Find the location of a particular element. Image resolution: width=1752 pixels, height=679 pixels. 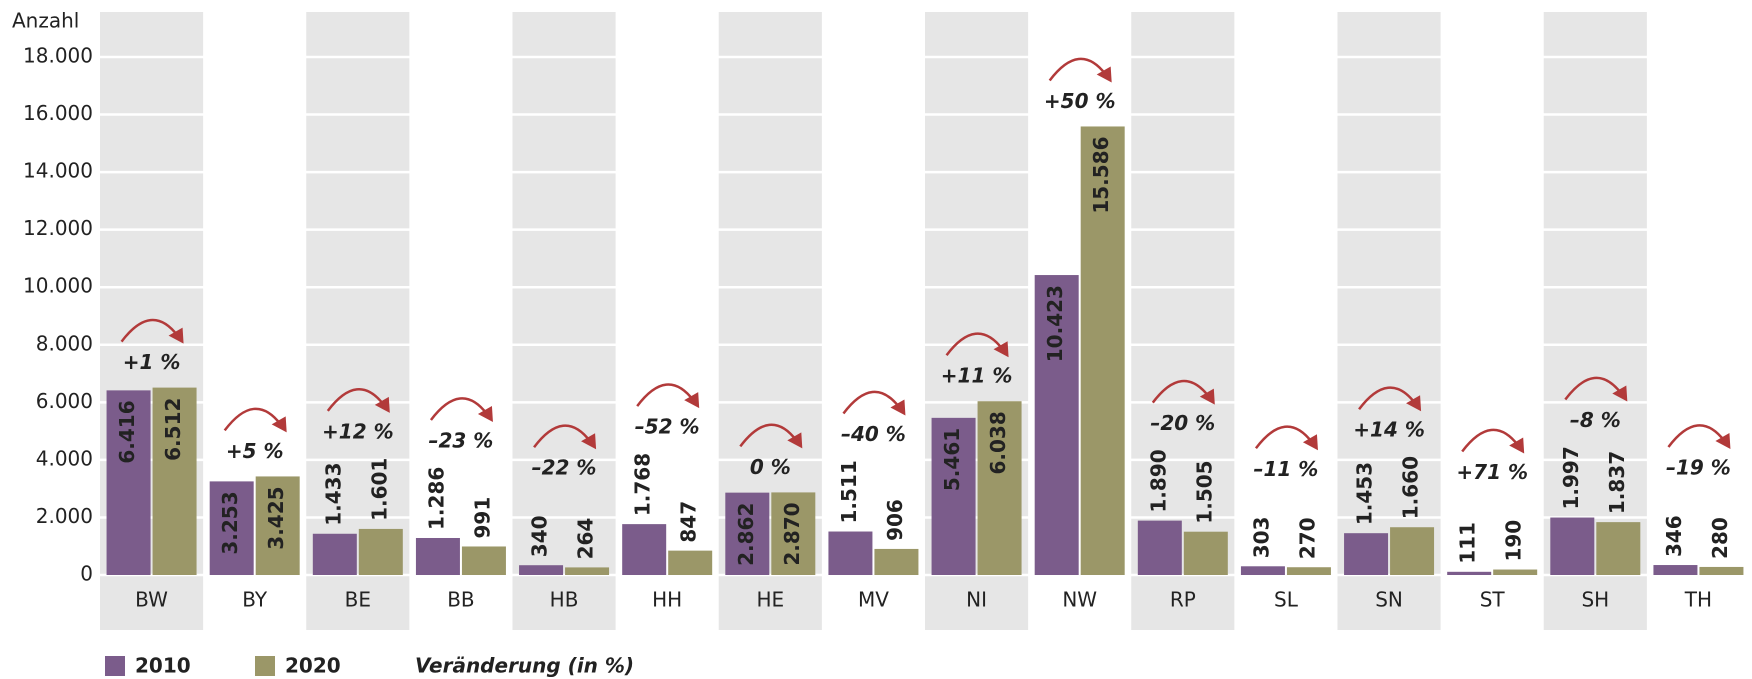

x-tick-label: SH is located at coordinates (1595, 600).